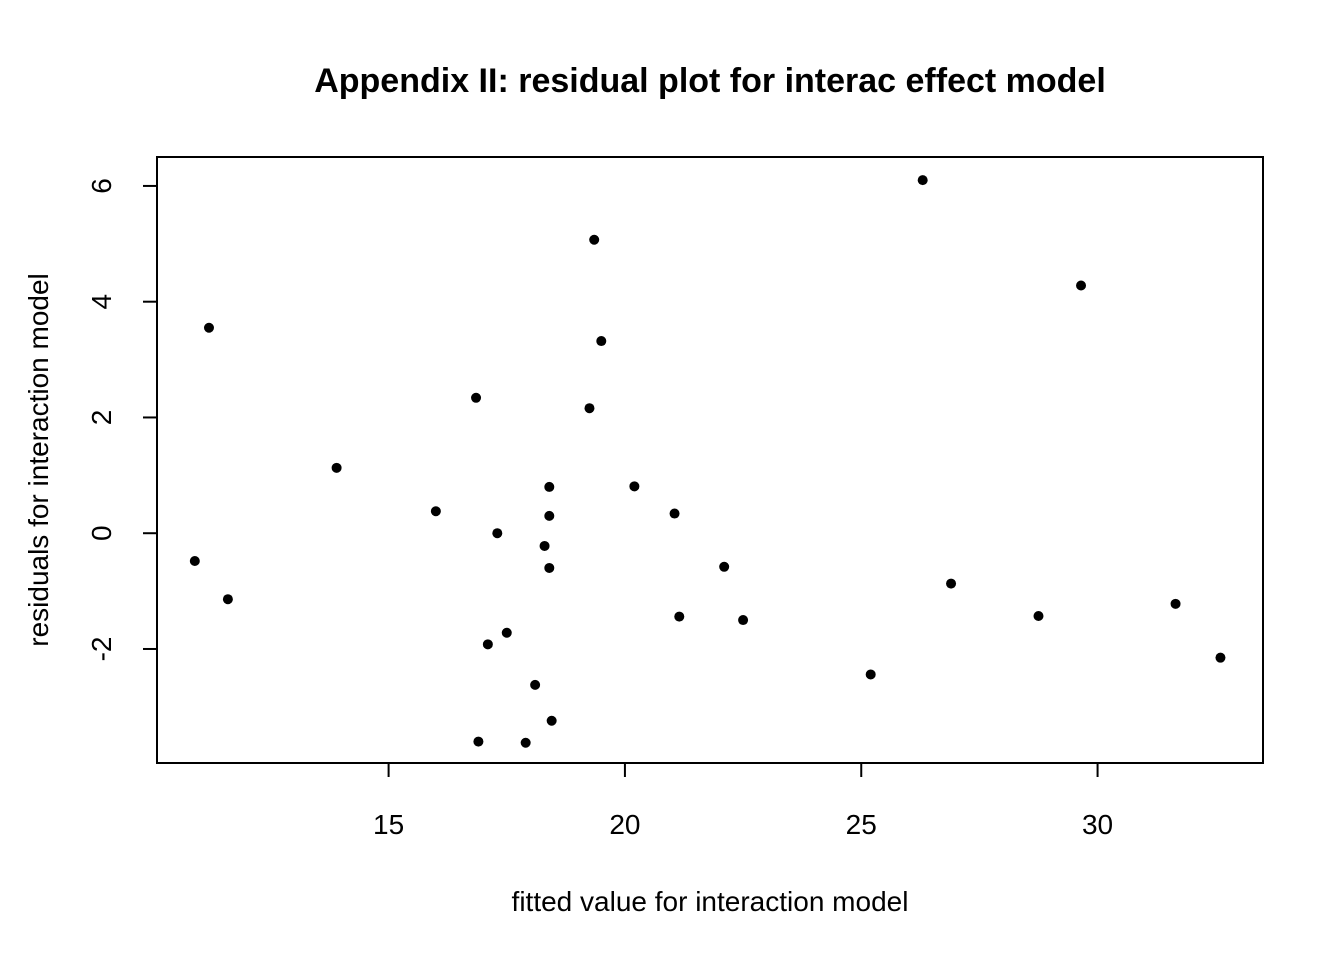 The height and width of the screenshot is (960, 1344). What do you see at coordinates (1097, 824) in the screenshot?
I see `x-tick-label: 30` at bounding box center [1097, 824].